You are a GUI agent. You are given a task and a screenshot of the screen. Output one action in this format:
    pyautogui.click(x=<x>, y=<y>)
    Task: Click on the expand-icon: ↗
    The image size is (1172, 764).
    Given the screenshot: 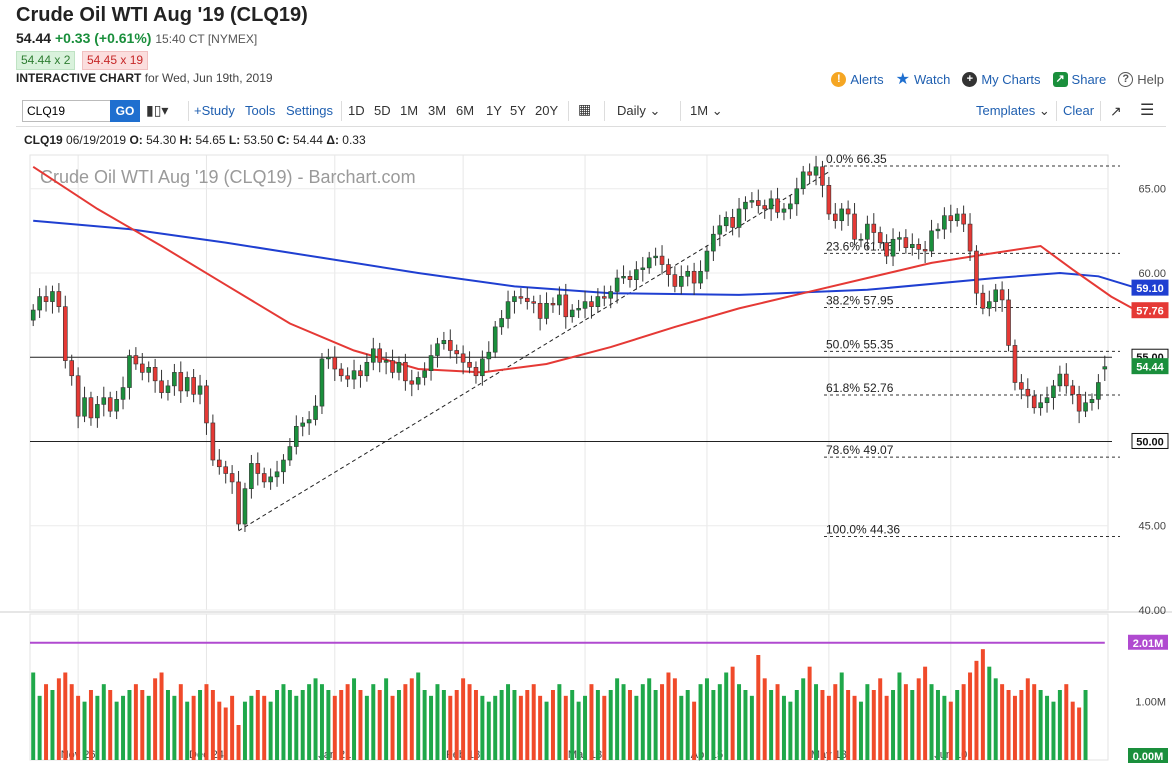 What is the action you would take?
    pyautogui.click(x=1116, y=111)
    